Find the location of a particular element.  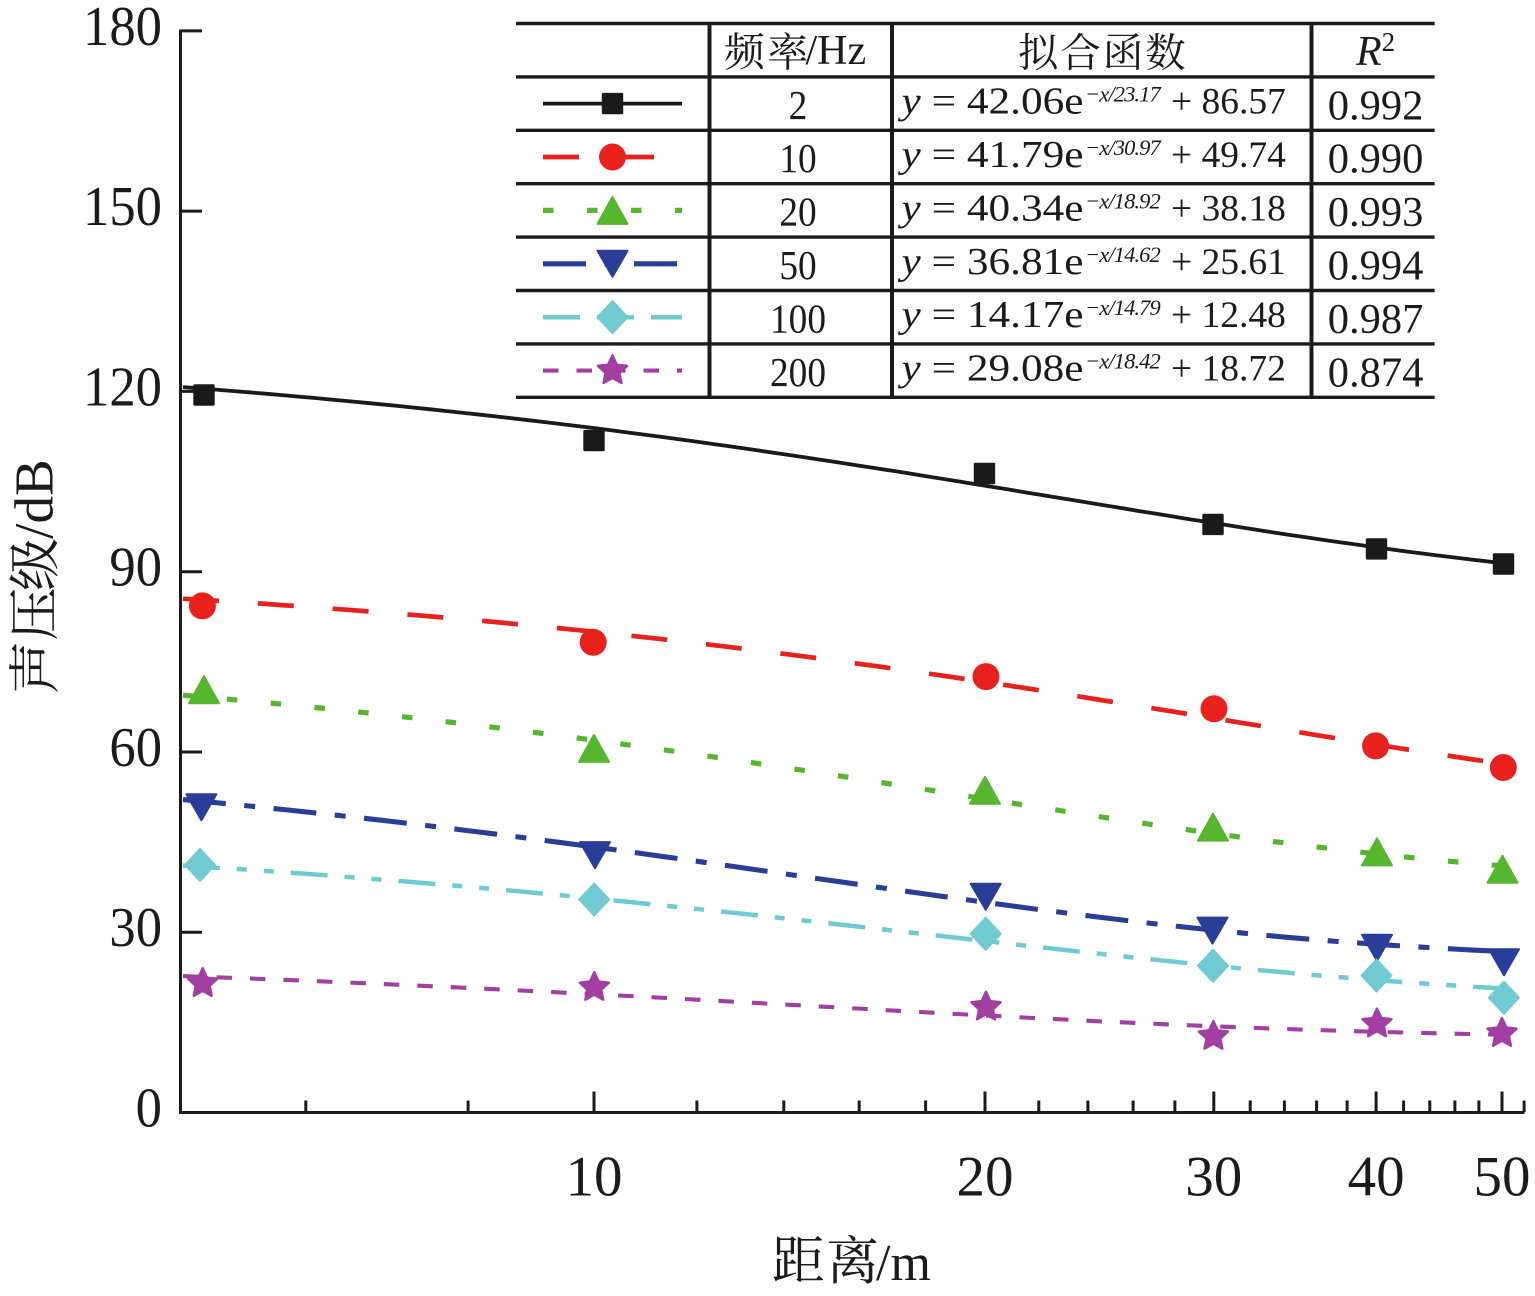

svg-text: /m is located at coordinates (903, 1263).